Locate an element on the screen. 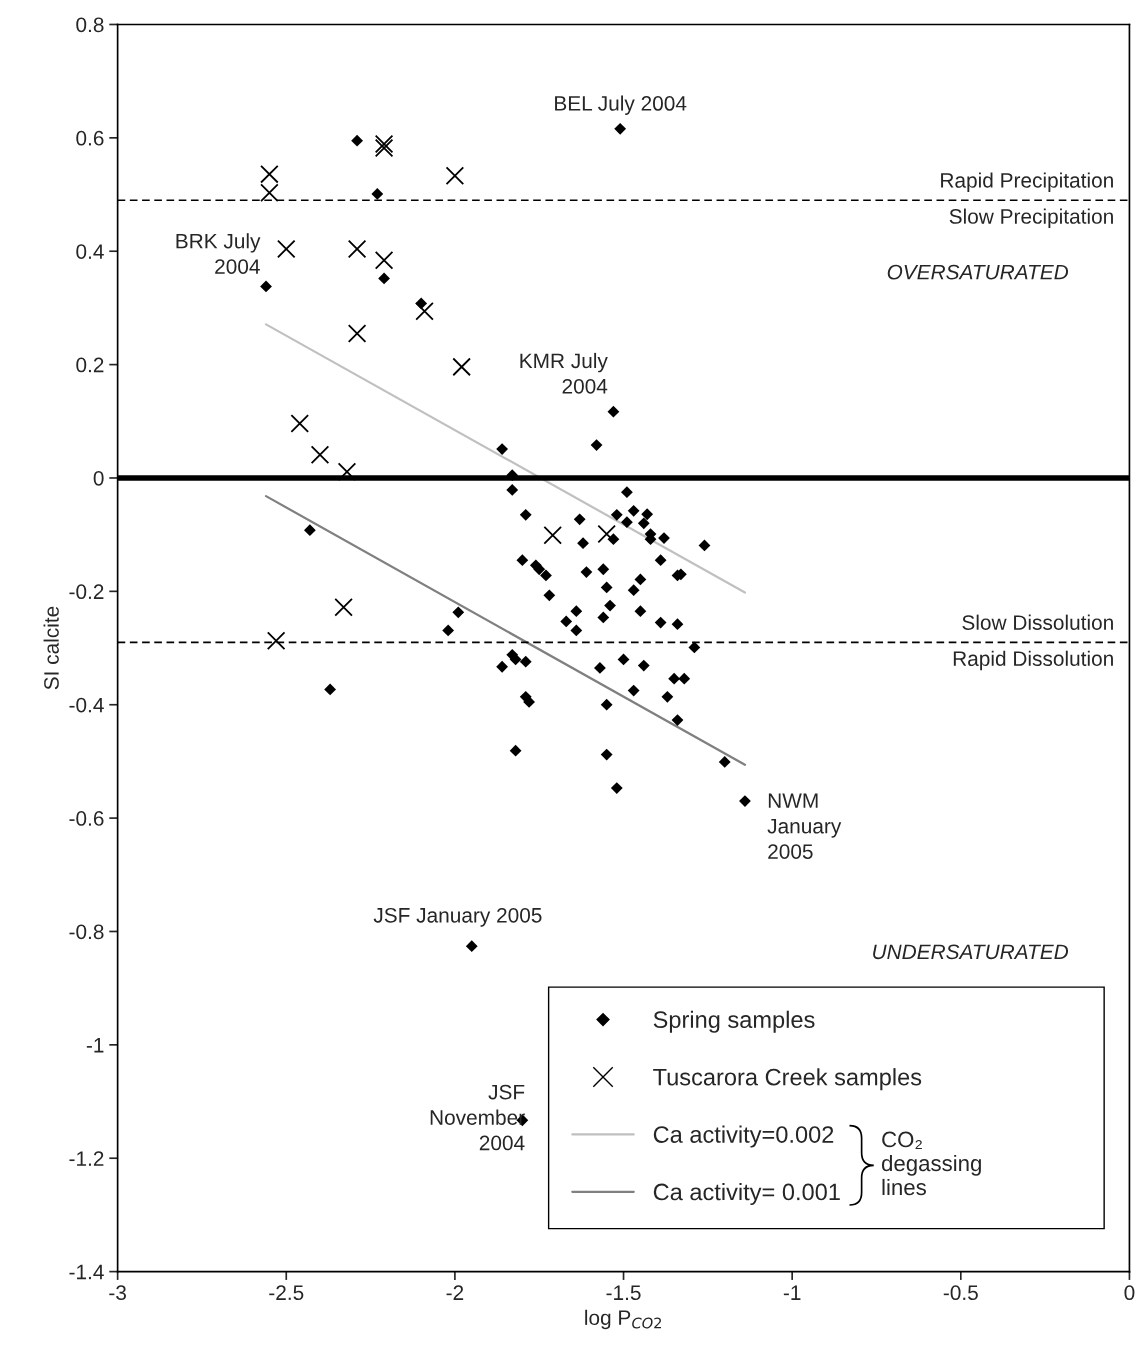  y-tick-label: -0.4 is located at coordinates (86, 705).